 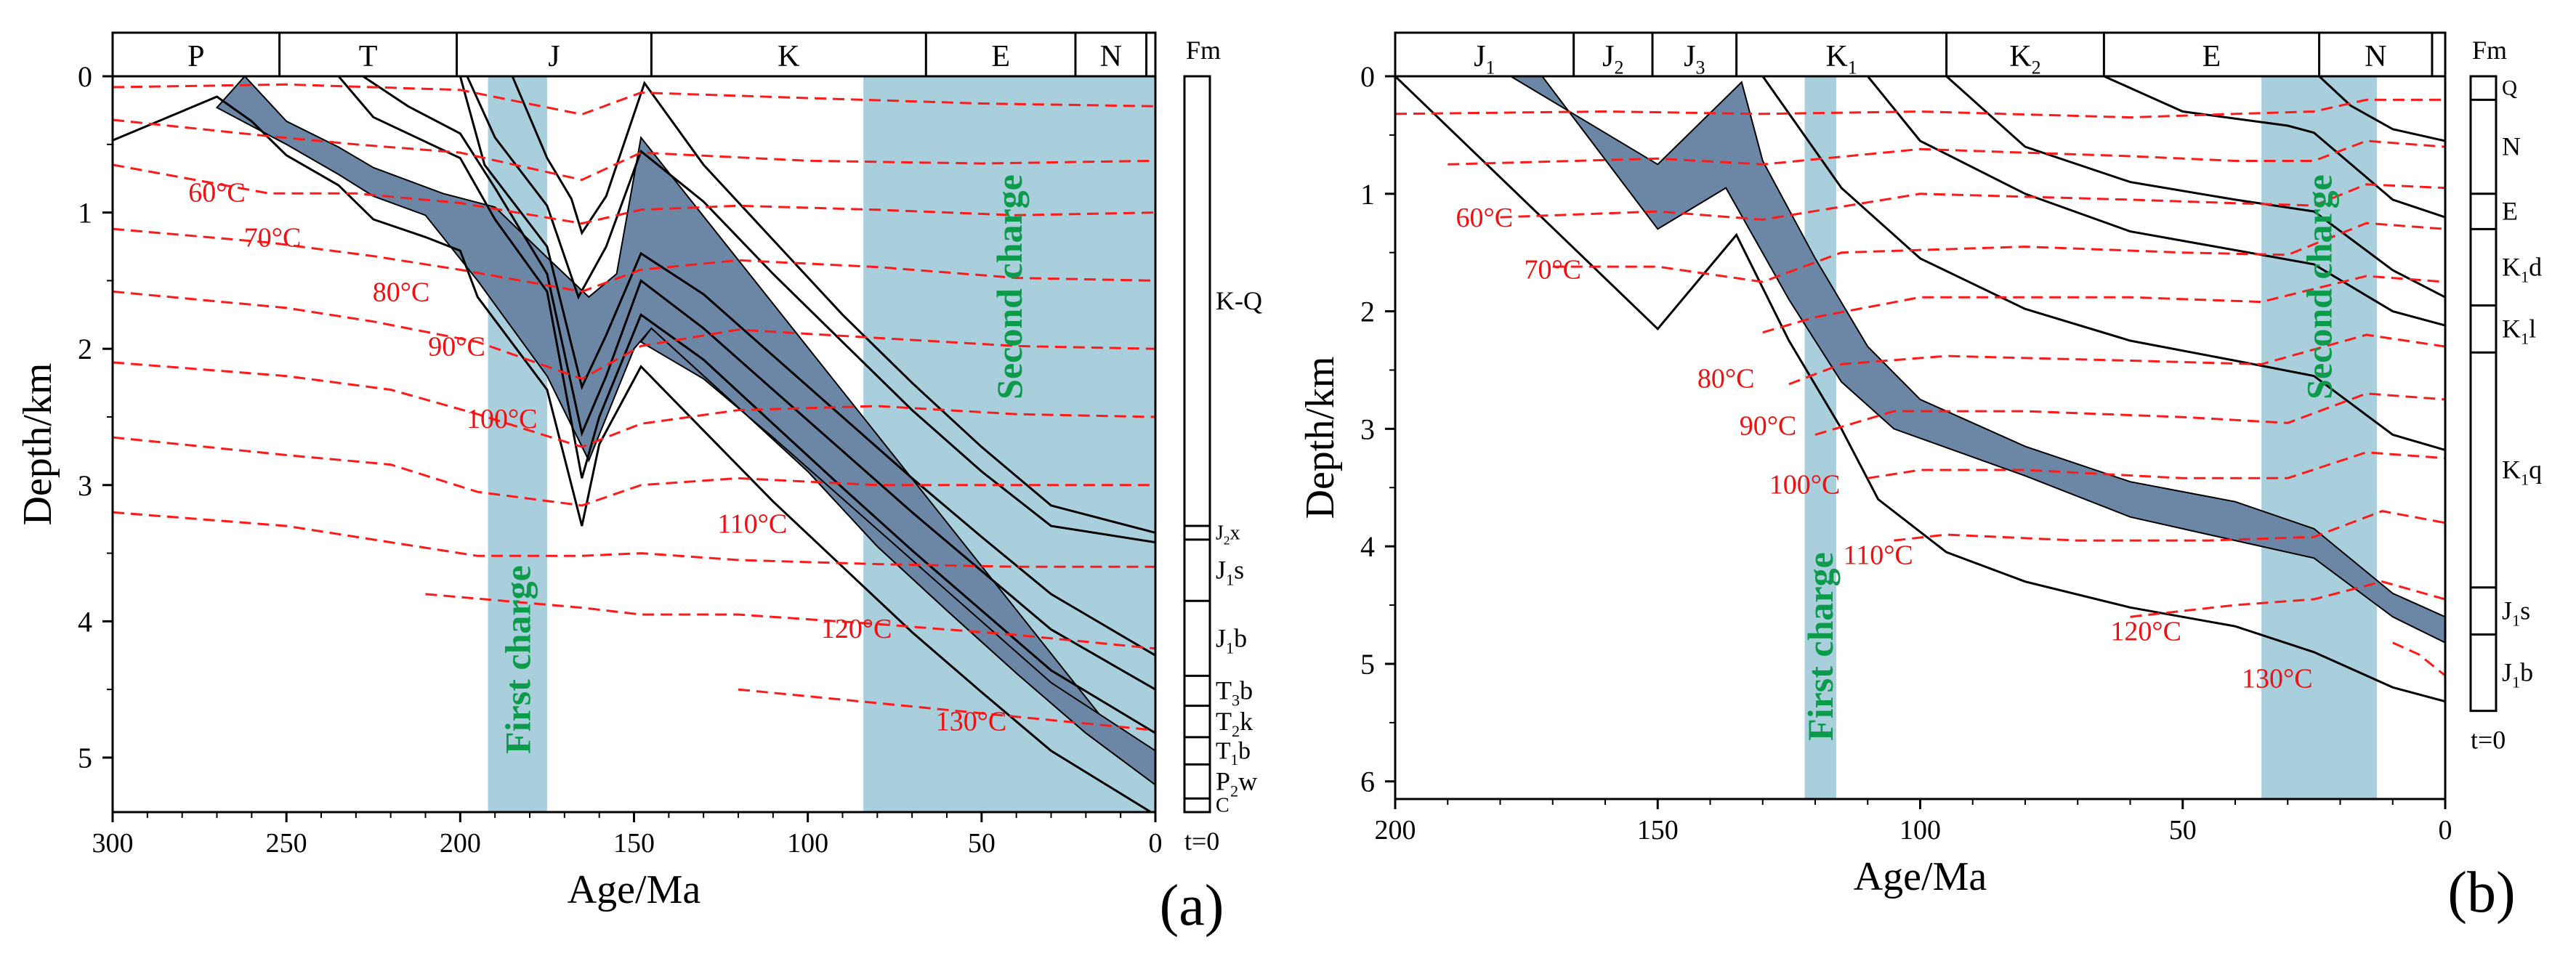 What do you see at coordinates (1235, 723) in the screenshot?
I see `formation-label: T2k` at bounding box center [1235, 723].